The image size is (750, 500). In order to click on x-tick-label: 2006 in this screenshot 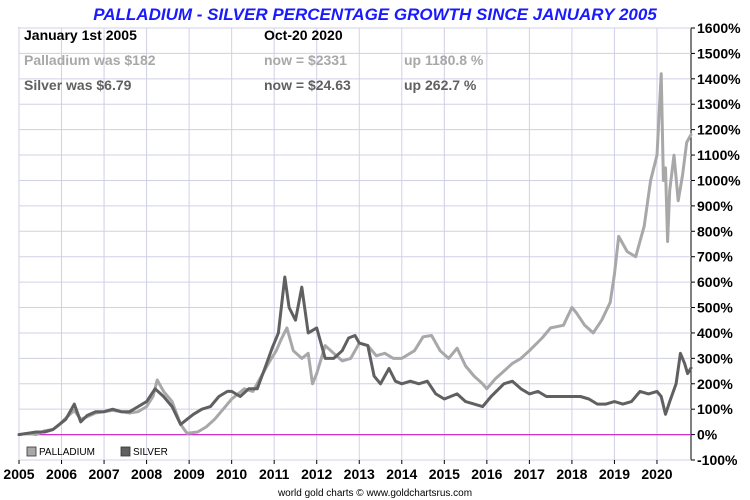, I will do `click(61, 474)`.